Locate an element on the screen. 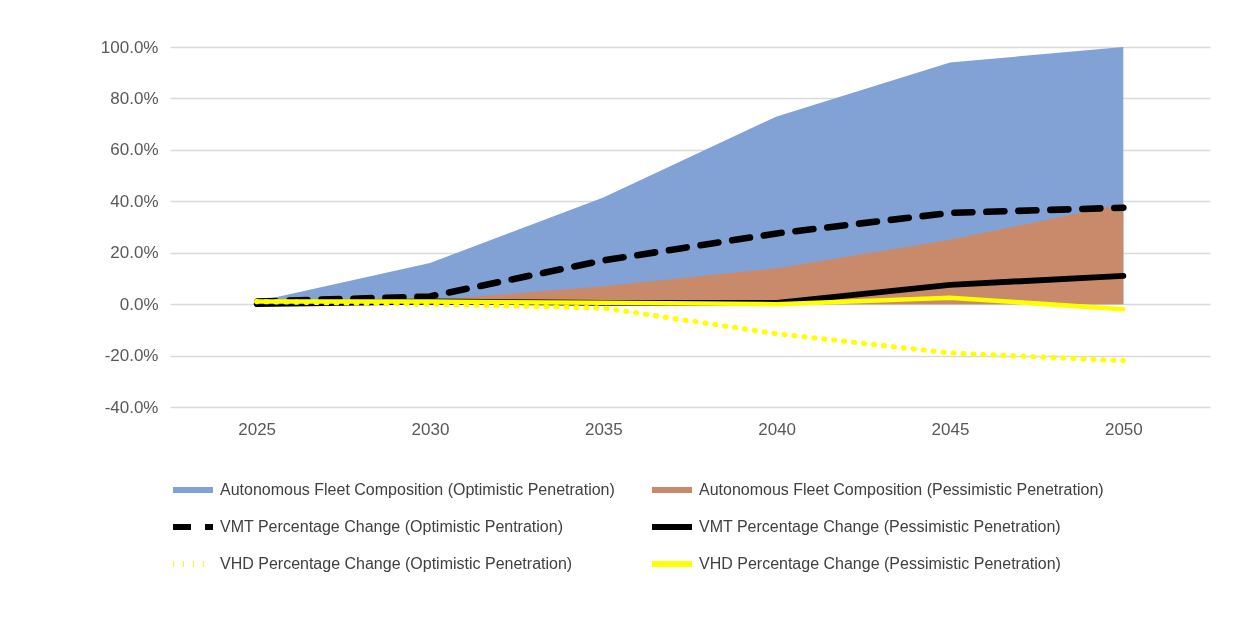 This screenshot has height=631, width=1246. y-tick-label: -20.0% is located at coordinates (131, 356).